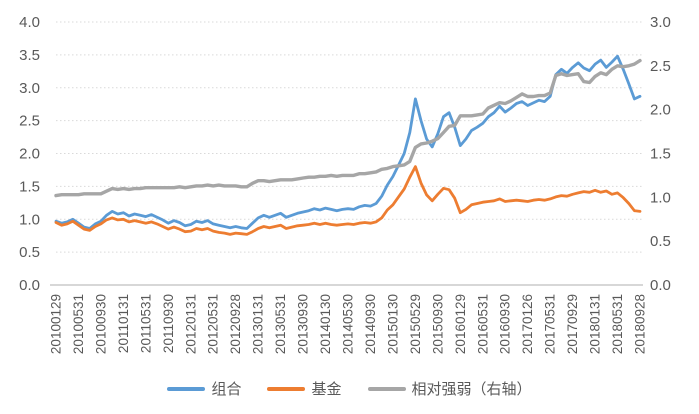 The width and height of the screenshot is (699, 414). What do you see at coordinates (326, 389) in the screenshot?
I see `legend-label-fund: 基金` at bounding box center [326, 389].